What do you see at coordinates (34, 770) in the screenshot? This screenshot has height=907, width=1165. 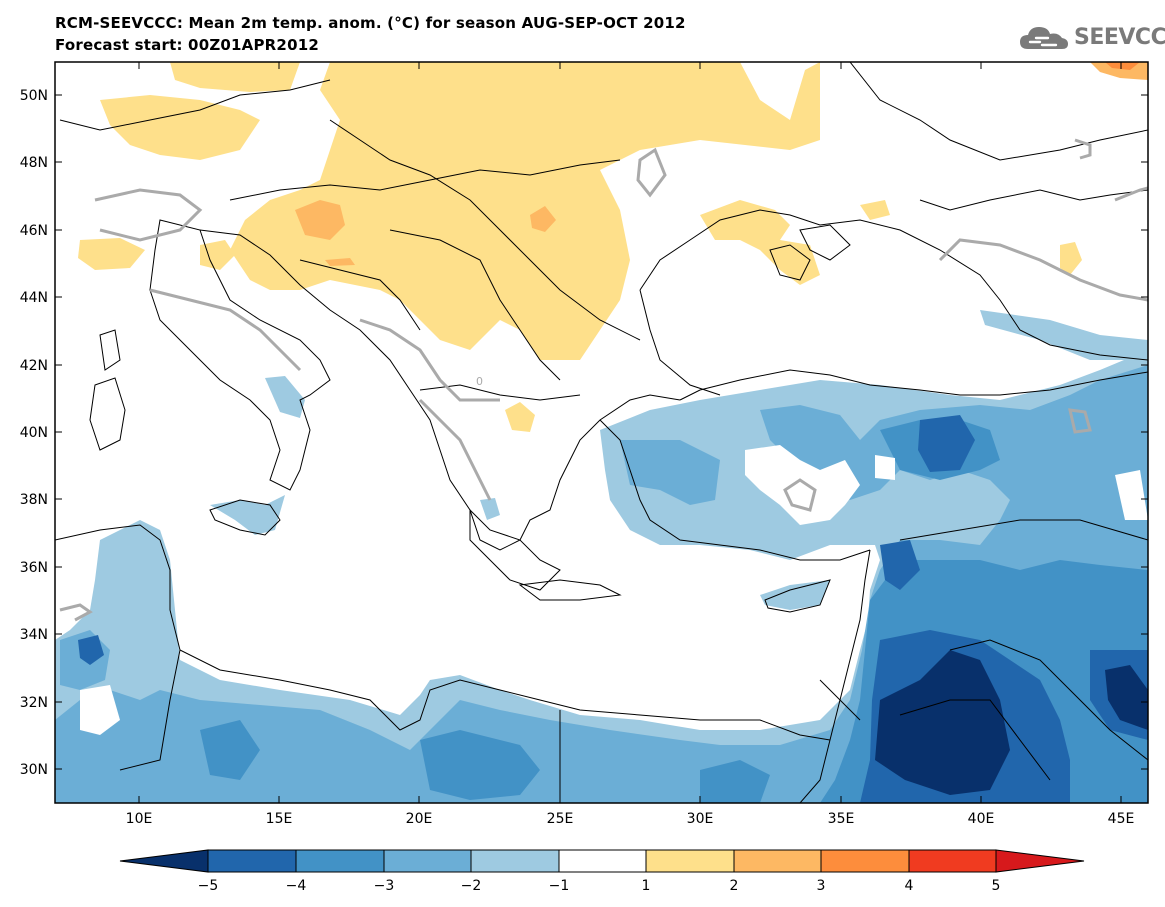 I see `lat-label: 30N` at bounding box center [34, 770].